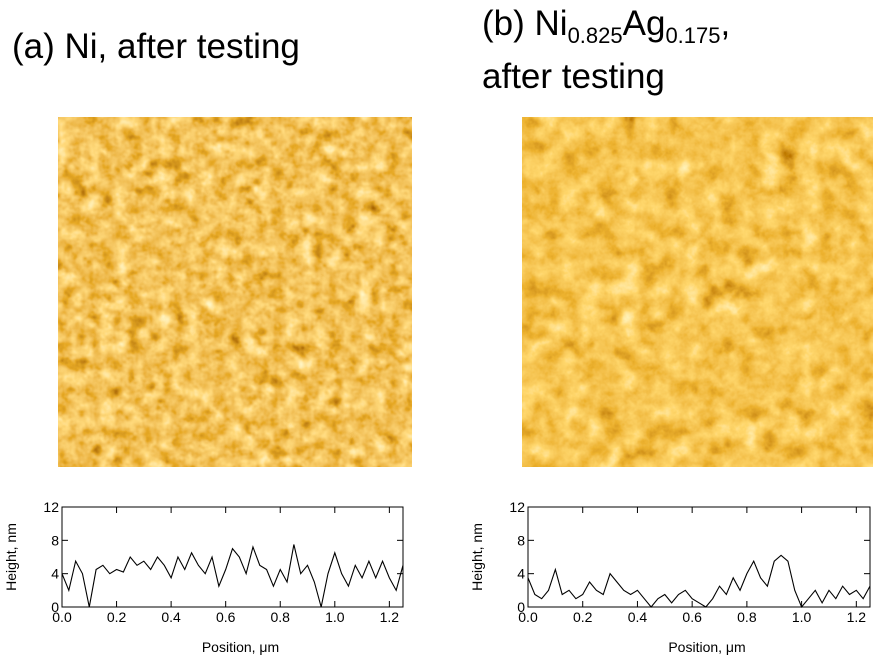  I want to click on panel-subtitle: after testing, so click(573, 76).